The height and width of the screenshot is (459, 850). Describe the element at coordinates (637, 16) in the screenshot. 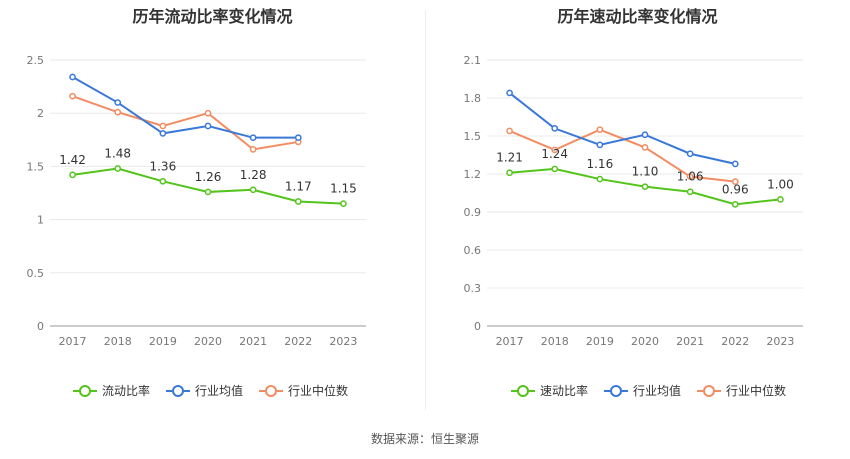

I see `chart-title: 历年速动比率变化情况` at that location.